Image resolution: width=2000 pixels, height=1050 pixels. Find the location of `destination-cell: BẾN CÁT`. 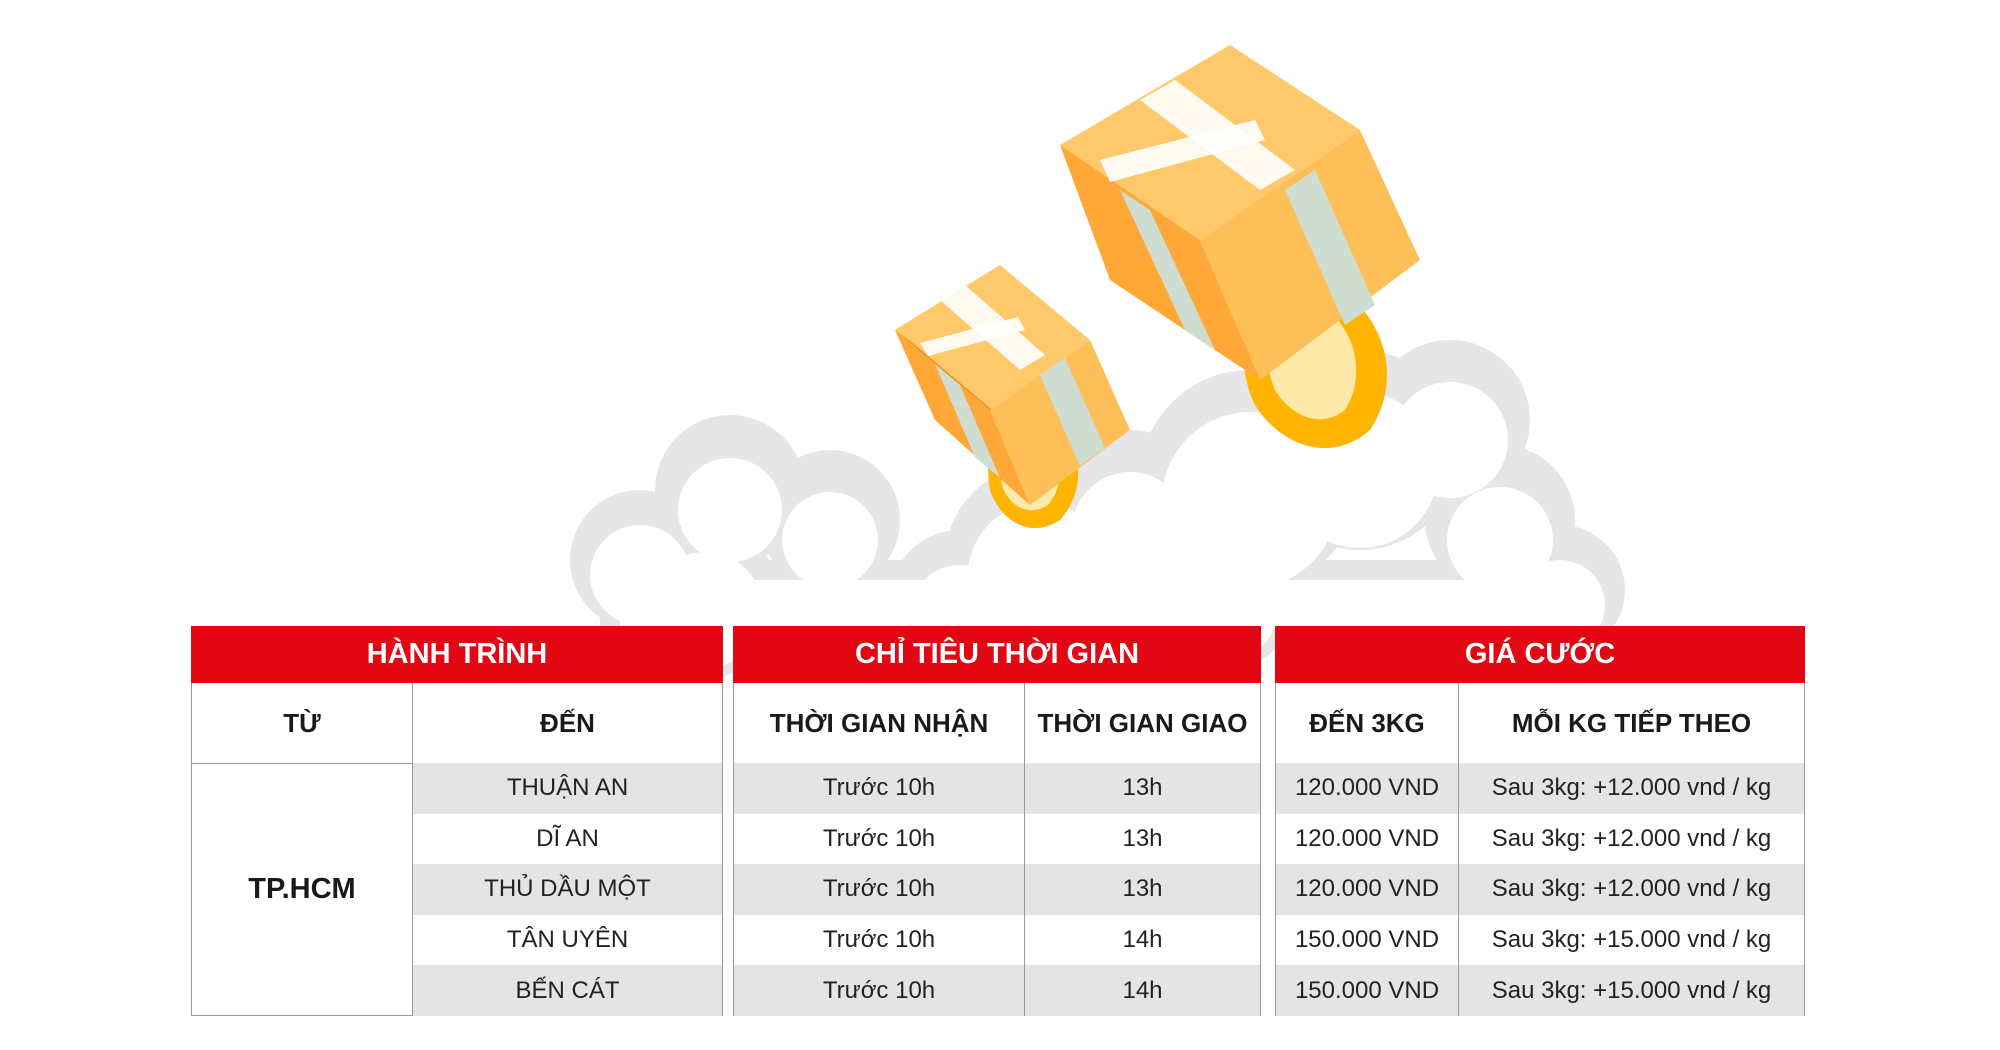

destination-cell: BẾN CÁT is located at coordinates (567, 990).